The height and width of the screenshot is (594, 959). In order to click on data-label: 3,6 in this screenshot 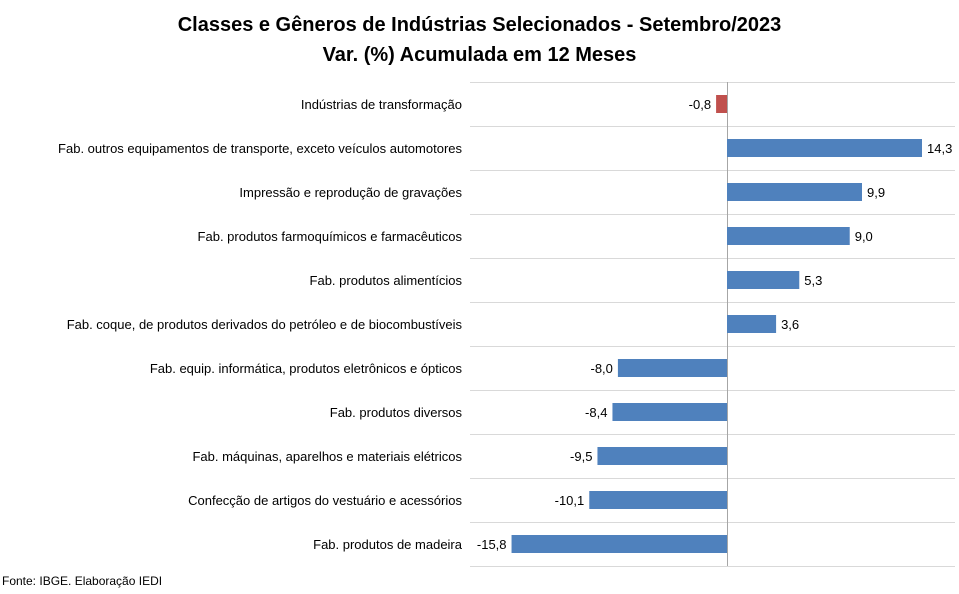, I will do `click(790, 324)`.